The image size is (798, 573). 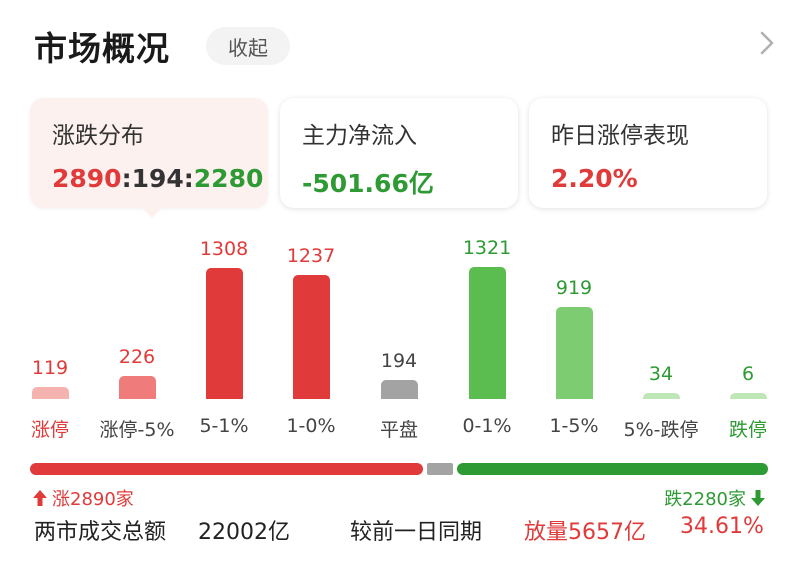 I want to click on page-title: 市场概况, so click(x=102, y=48).